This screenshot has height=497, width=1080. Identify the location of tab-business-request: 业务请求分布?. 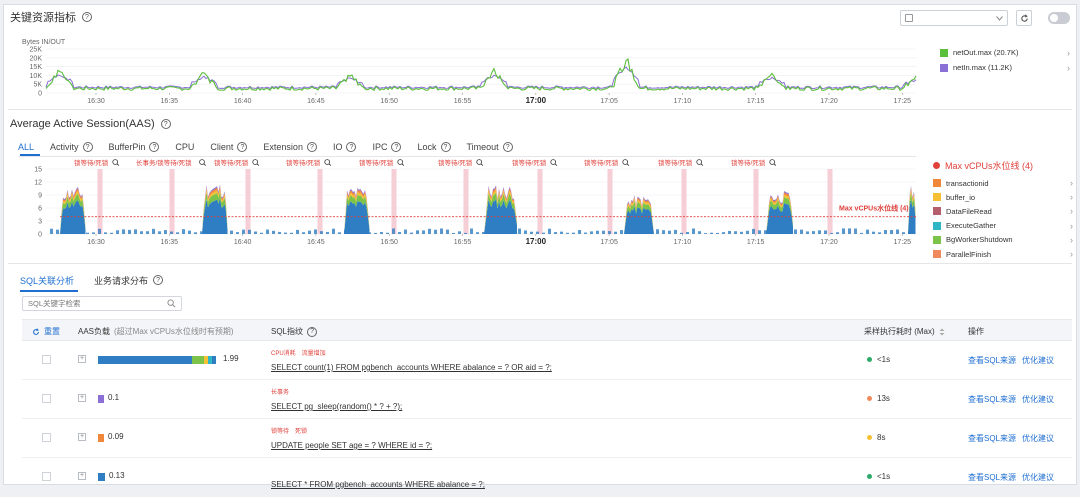
(128, 280).